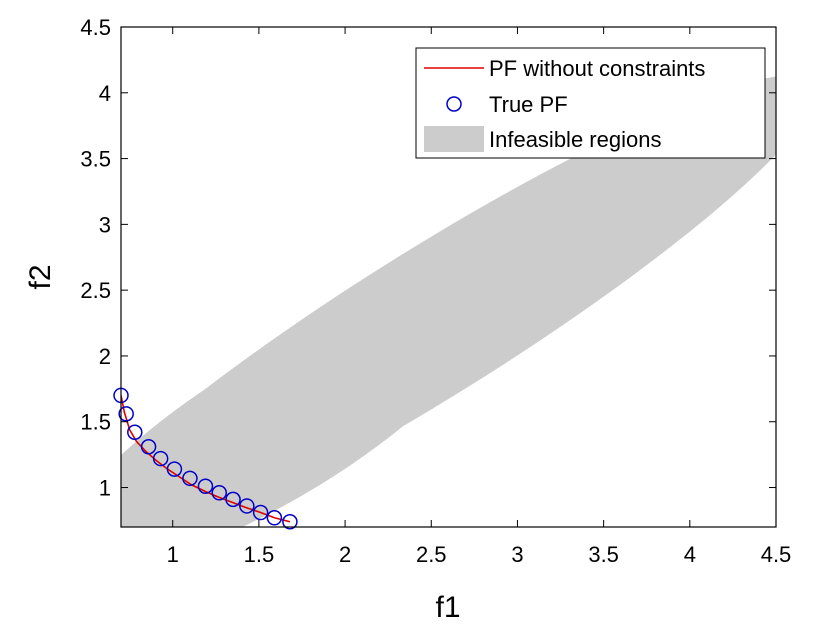 Image resolution: width=824 pixels, height=634 pixels. I want to click on y-tick-label: 2.5, so click(95, 290).